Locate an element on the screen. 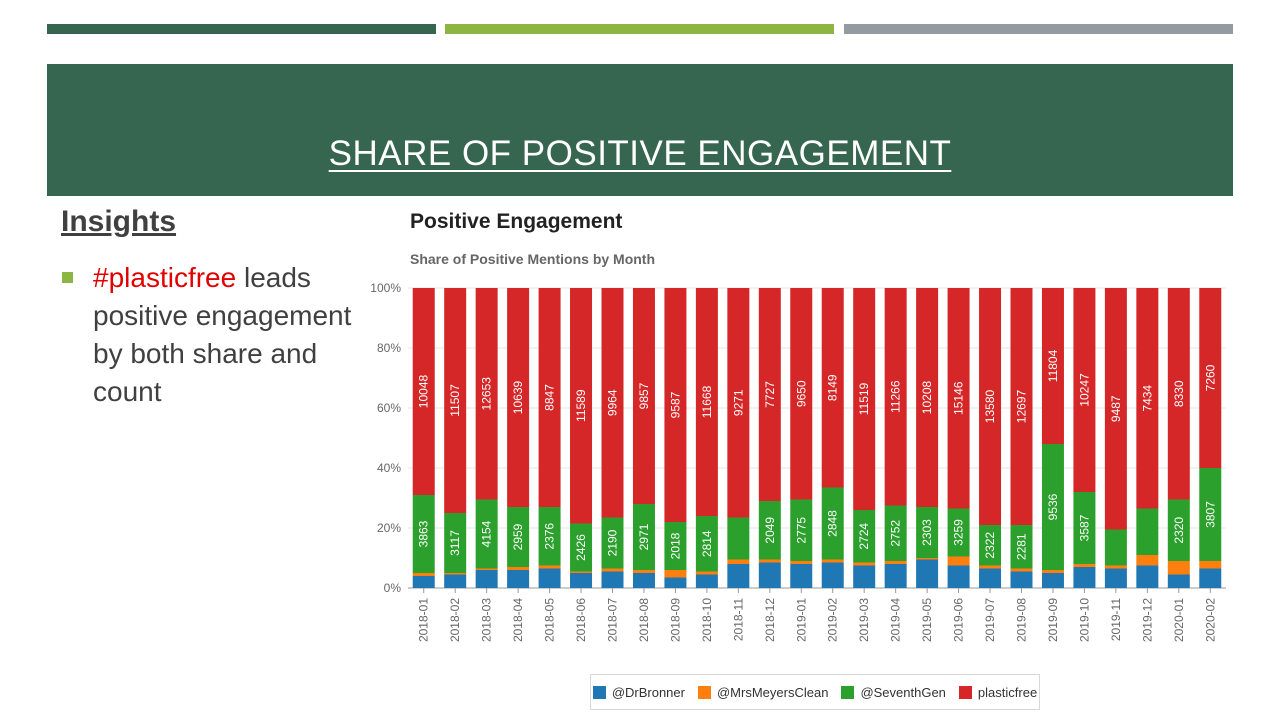  insight-highlight: #plasticfree is located at coordinates (165, 277).